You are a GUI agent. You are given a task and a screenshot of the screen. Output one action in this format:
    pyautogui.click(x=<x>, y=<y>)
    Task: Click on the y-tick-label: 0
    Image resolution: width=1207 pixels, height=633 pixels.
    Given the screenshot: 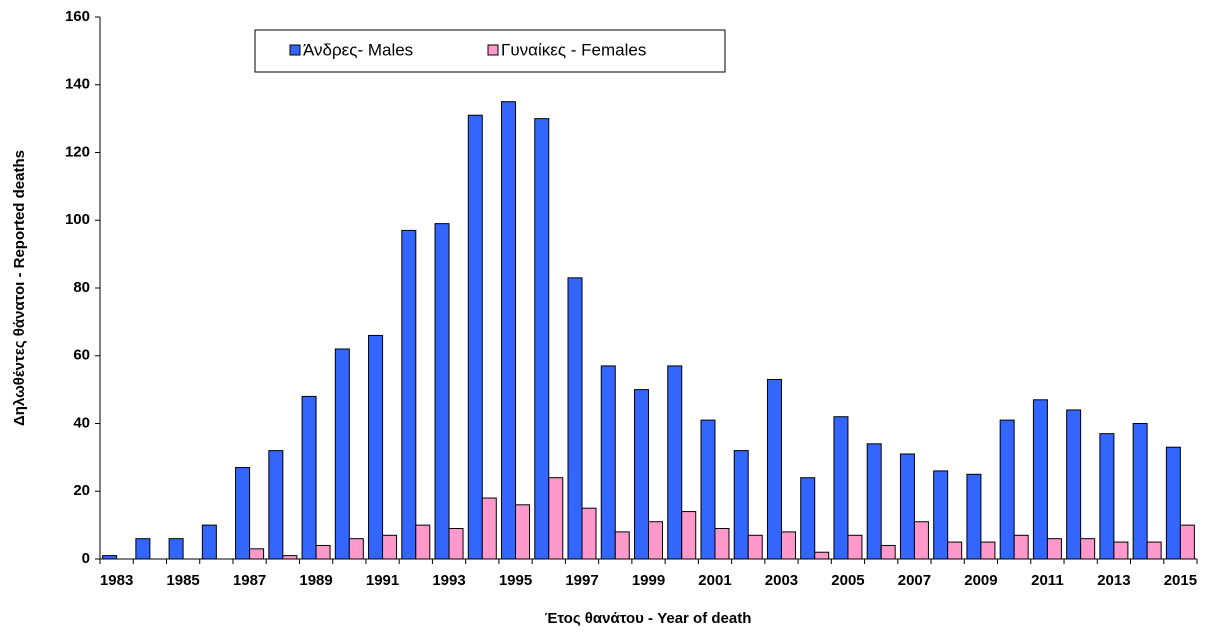 What is the action you would take?
    pyautogui.click(x=86, y=558)
    